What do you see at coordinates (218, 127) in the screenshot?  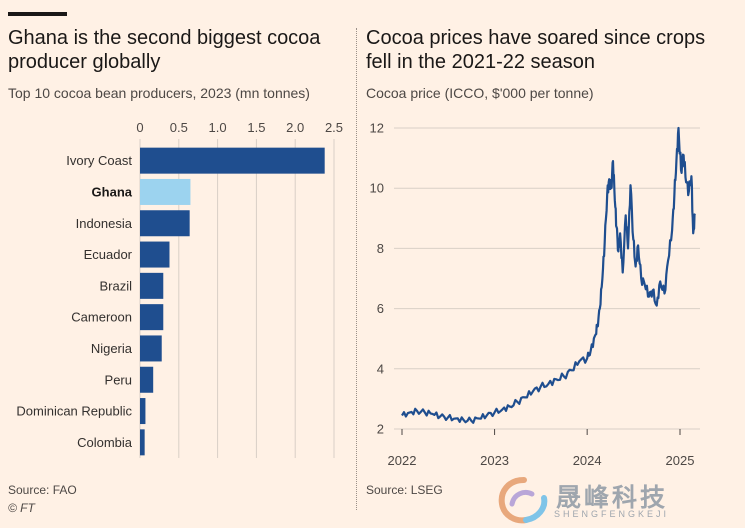 I see `x-tick-label: 1.0` at bounding box center [218, 127].